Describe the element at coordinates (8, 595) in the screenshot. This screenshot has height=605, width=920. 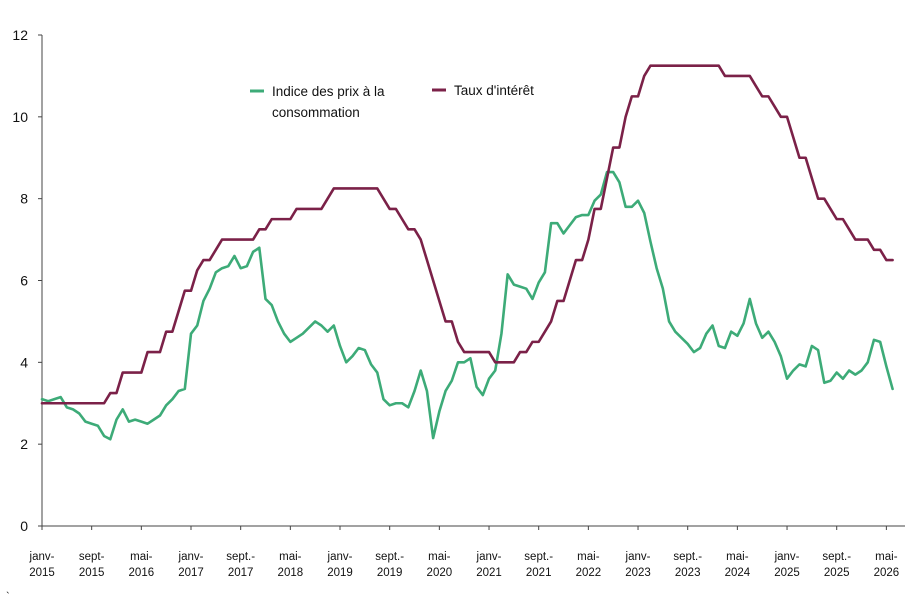
I see `footnote-mark: `` at that location.